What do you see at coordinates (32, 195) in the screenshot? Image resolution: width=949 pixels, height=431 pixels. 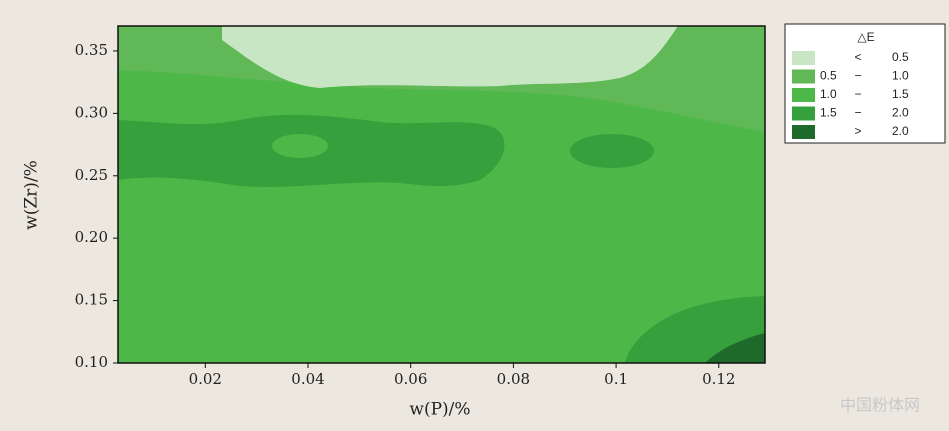 I see `y-axis-label: w(Zr)/%` at bounding box center [32, 195].